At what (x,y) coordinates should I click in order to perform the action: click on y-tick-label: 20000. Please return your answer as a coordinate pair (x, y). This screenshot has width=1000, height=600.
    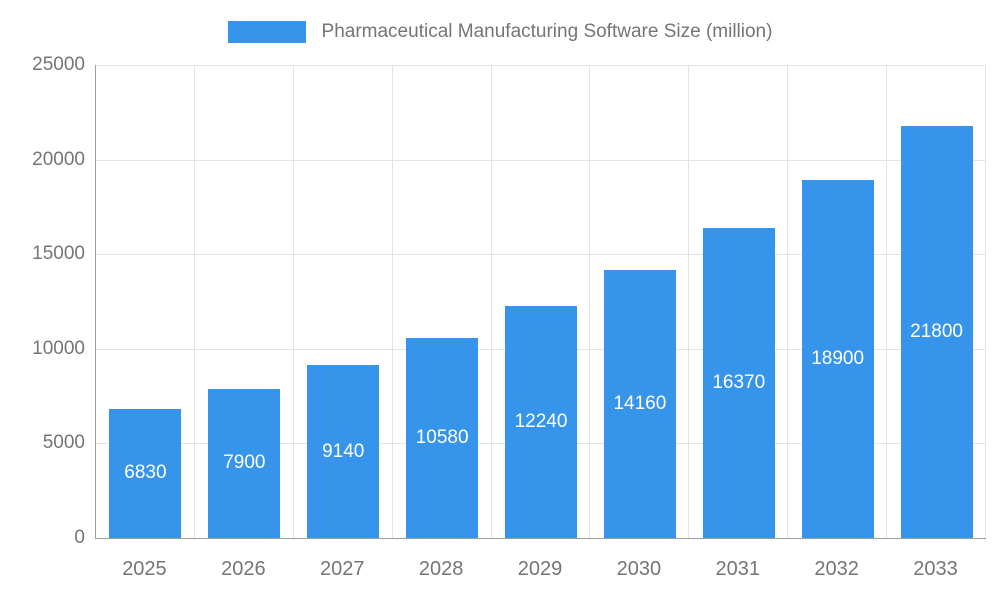
    Looking at the image, I should click on (58, 159).